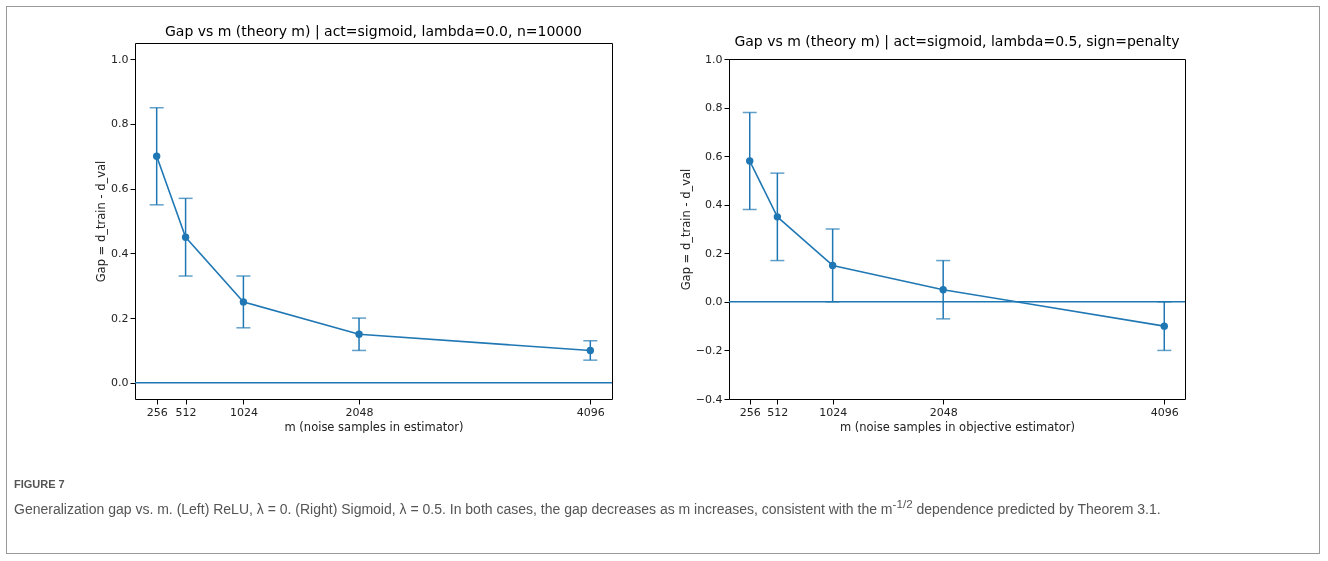  I want to click on x-axis-title: m (noise samples in estimator), so click(374, 426).